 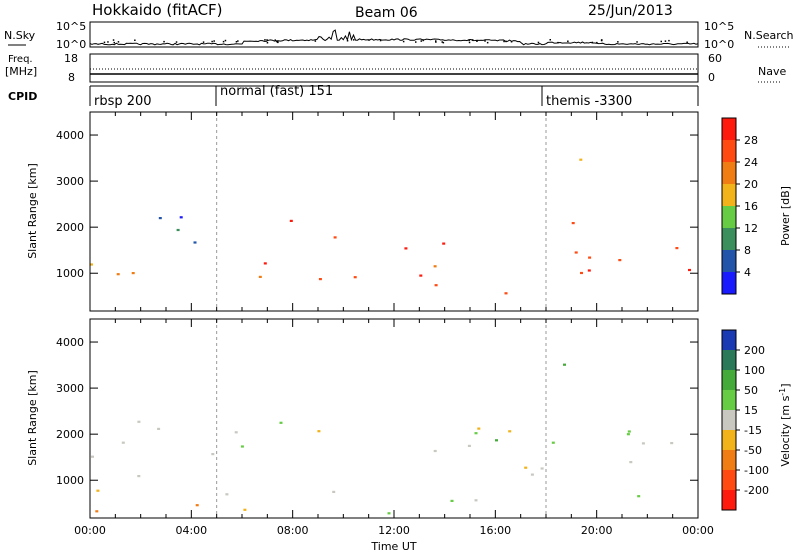 I want to click on colorbar-tick-label: 16, so click(x=751, y=206).